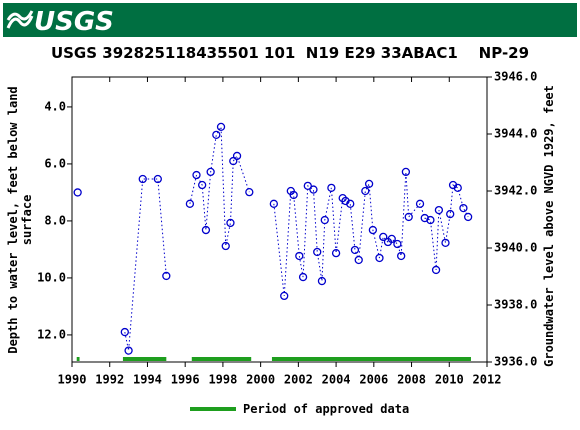 The image size is (580, 430). What do you see at coordinates (109, 380) in the screenshot?
I see `x-tick-label: 1992` at bounding box center [109, 380].